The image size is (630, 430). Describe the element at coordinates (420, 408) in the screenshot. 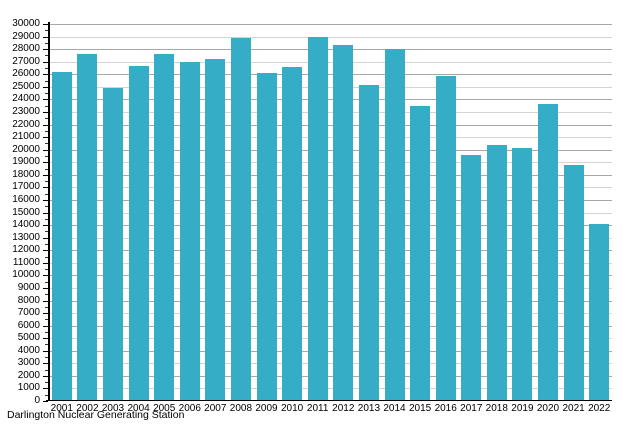

I see `x-tick-label: 2015` at that location.